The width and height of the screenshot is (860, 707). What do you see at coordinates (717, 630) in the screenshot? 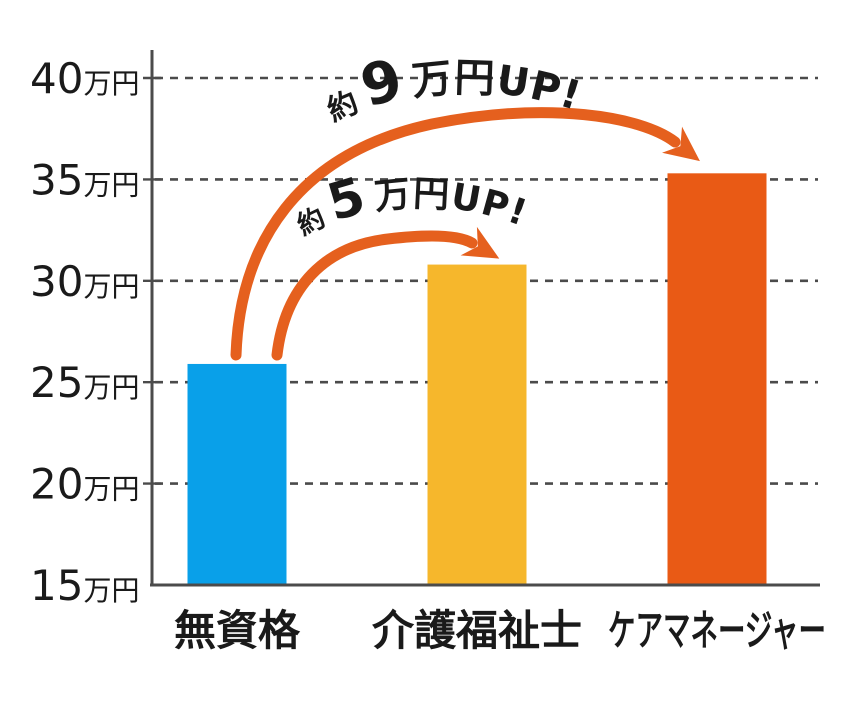
I see `x-category-label-3: ケアマネージャー` at bounding box center [717, 630].